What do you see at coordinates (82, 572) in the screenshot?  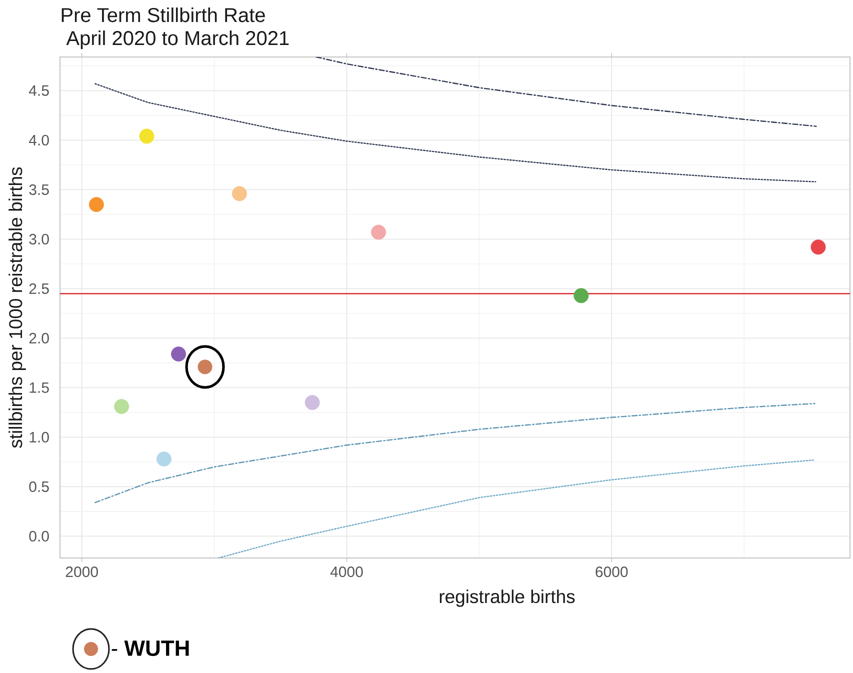 I see `x-tick-label: 2000` at bounding box center [82, 572].